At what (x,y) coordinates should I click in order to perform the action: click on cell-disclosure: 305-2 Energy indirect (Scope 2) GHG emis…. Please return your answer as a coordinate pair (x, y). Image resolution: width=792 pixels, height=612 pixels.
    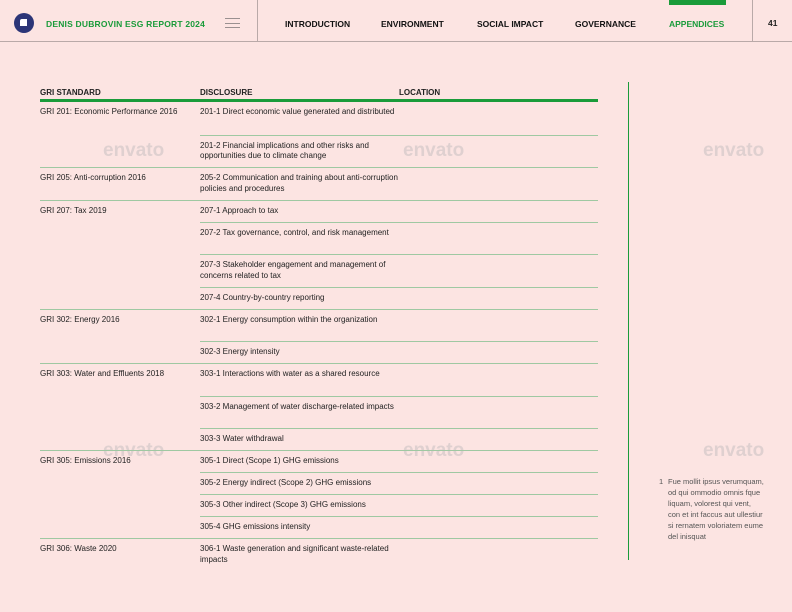
    Looking at the image, I should click on (299, 483).